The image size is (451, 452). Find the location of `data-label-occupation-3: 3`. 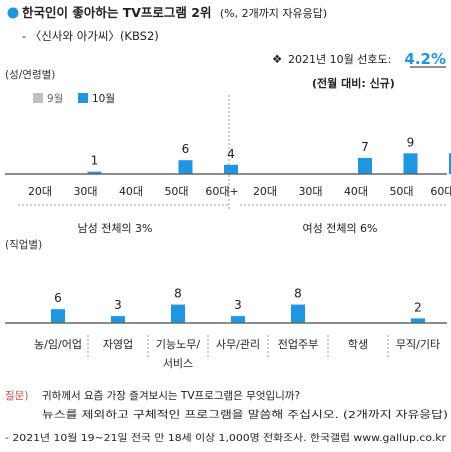

data-label-occupation-3: 3 is located at coordinates (238, 305).